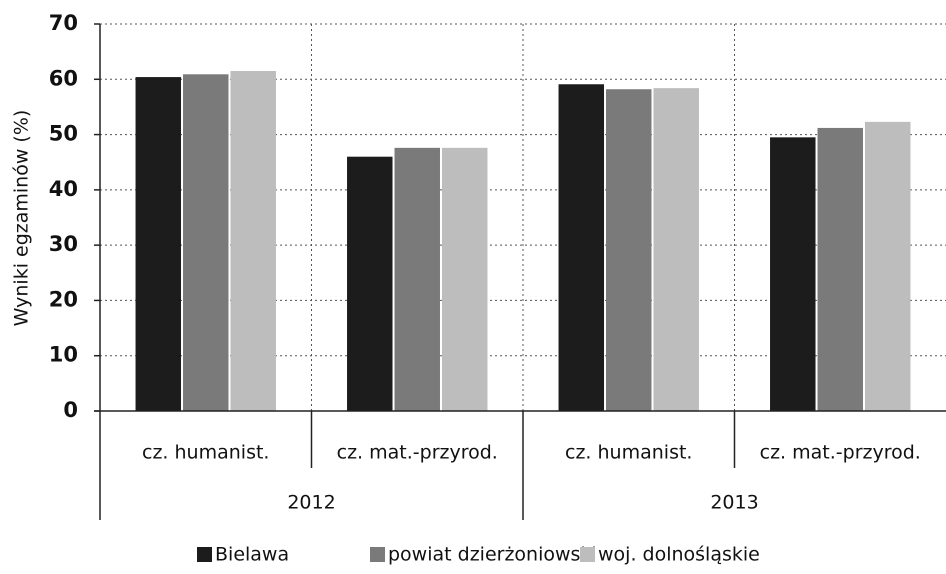 The height and width of the screenshot is (574, 946). I want to click on y-tick-label: 70, so click(63, 23).